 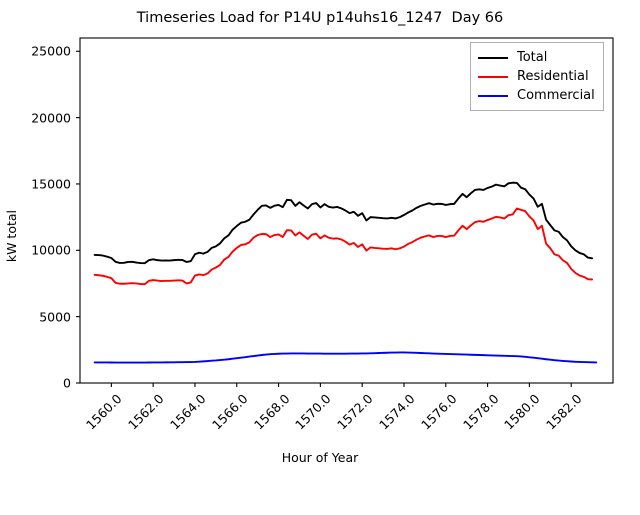 I want to click on legend-item-total: Total, so click(x=536, y=57).